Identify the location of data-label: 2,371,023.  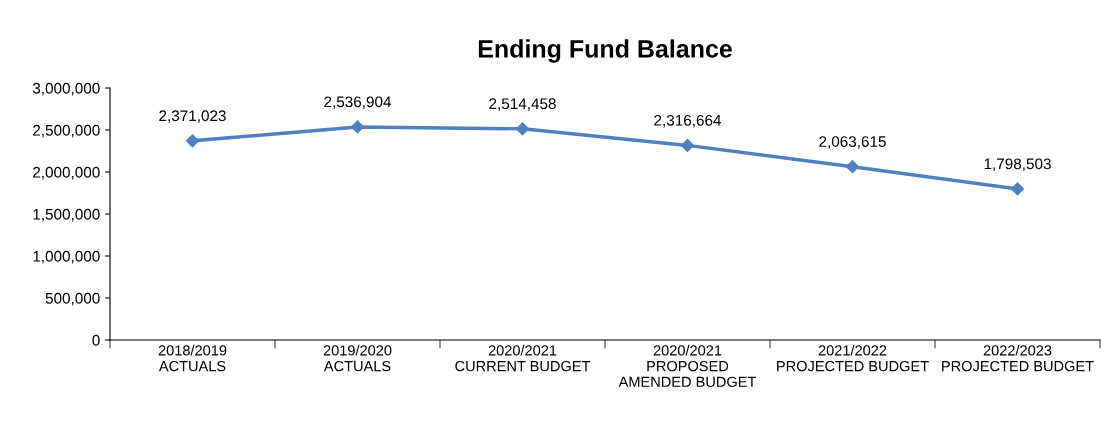
(192, 116).